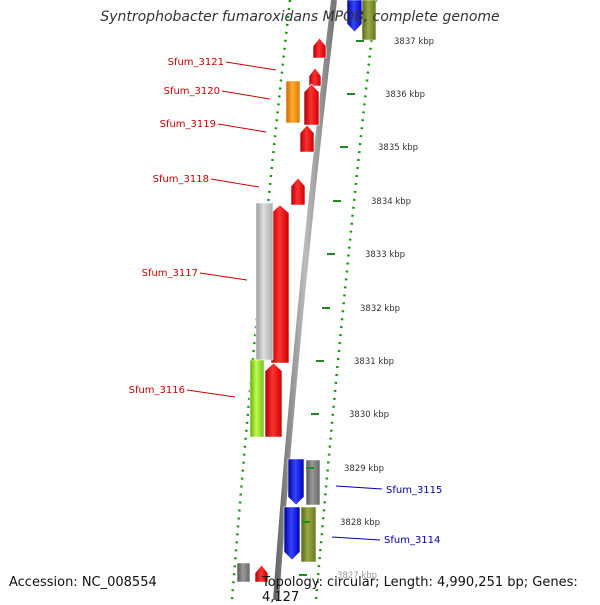 This screenshot has width=600, height=605. I want to click on kbp-tick-label: 3830 kbp, so click(369, 415).